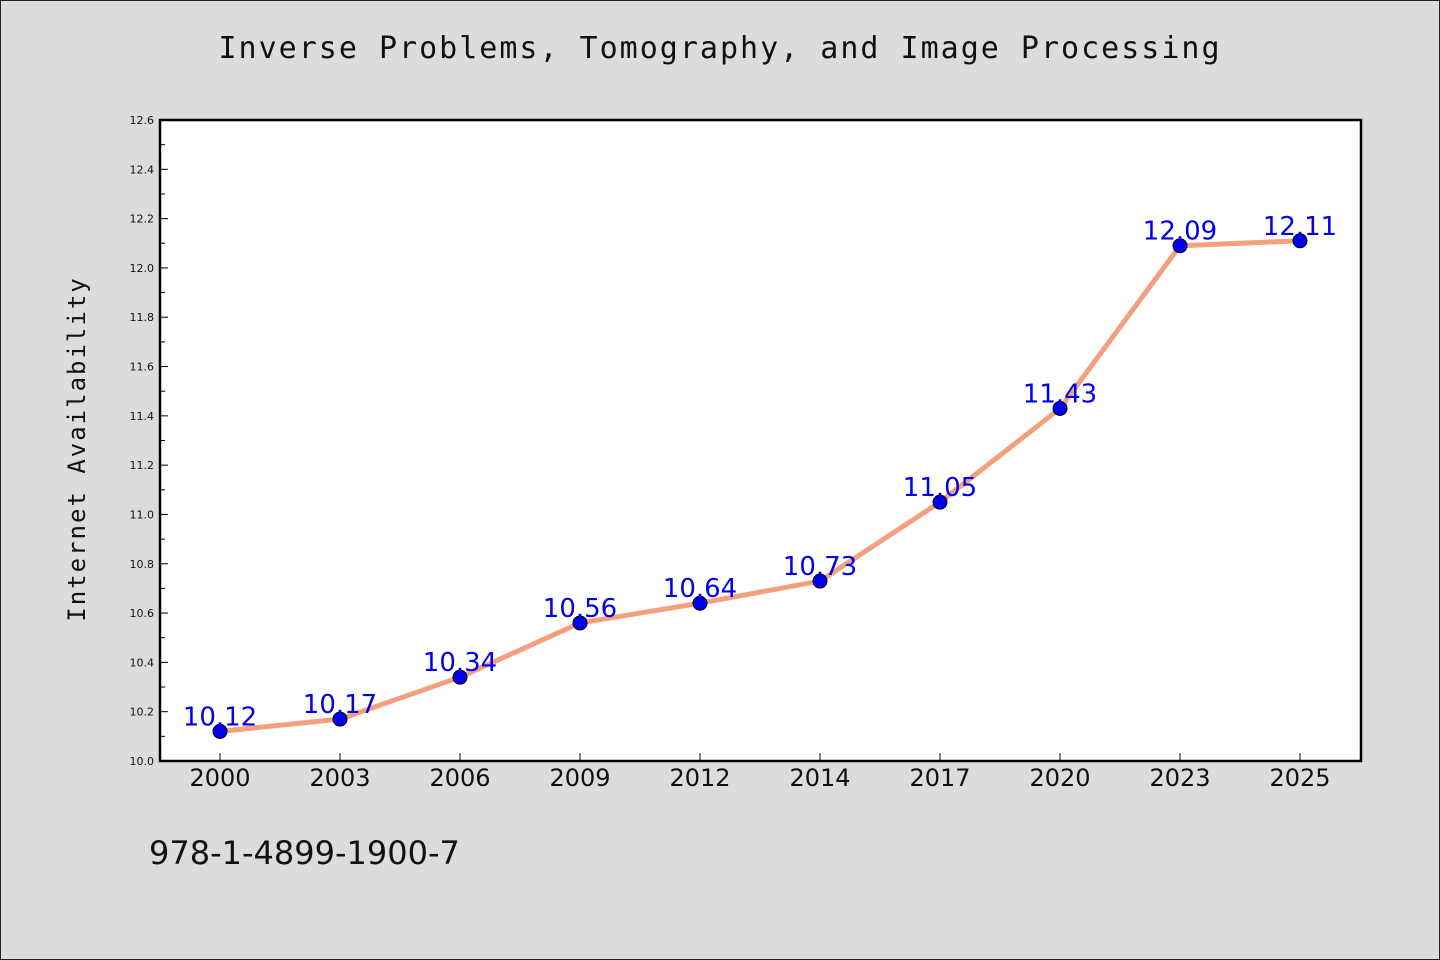 This screenshot has height=960, width=1440. Describe the element at coordinates (142, 416) in the screenshot. I see `y-tick-label: 11.4` at that location.